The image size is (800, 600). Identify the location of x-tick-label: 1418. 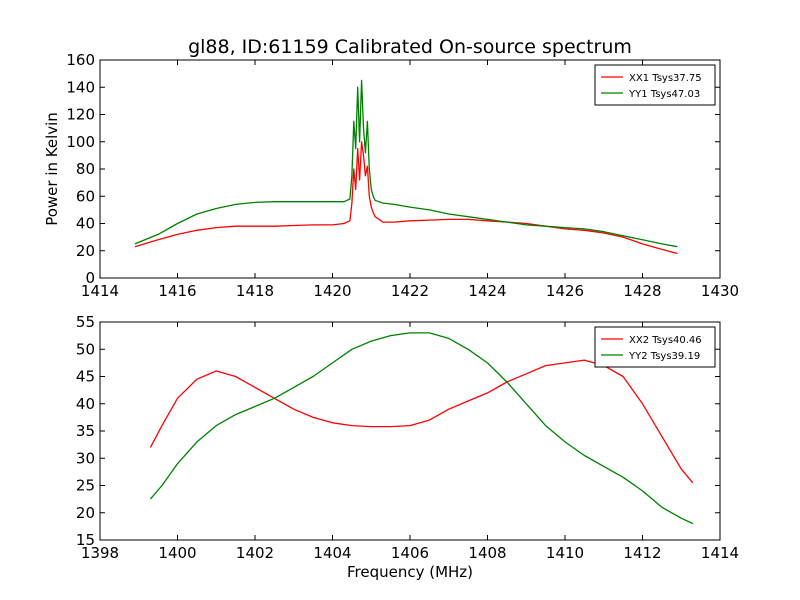
(255, 291).